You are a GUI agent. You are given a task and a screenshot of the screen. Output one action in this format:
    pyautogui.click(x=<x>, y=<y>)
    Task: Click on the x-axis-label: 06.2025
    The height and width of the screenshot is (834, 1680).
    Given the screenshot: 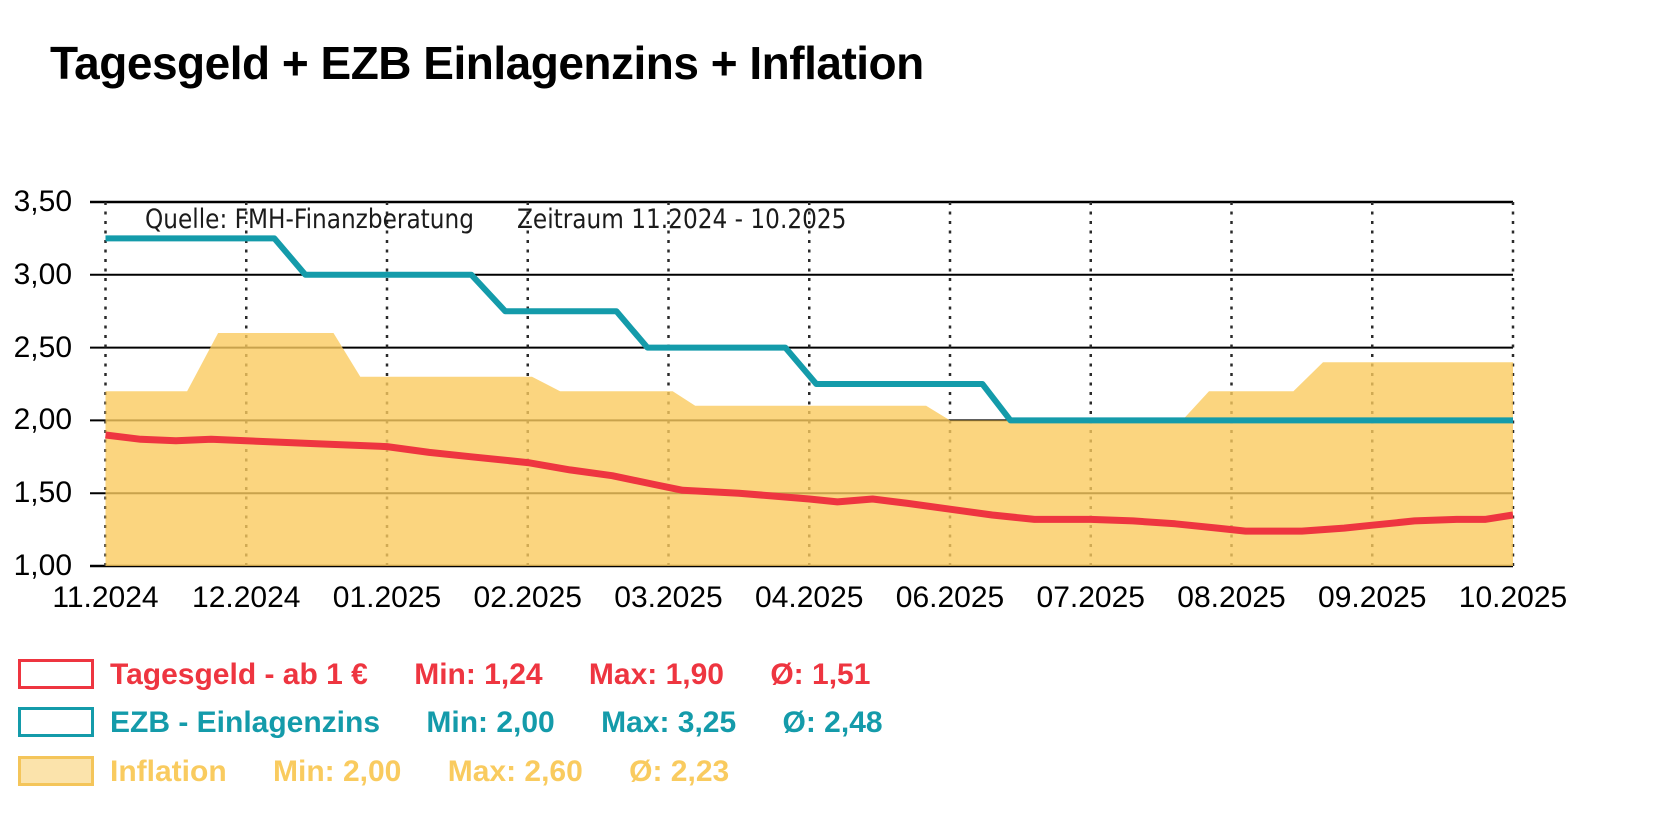 What is the action you would take?
    pyautogui.click(x=950, y=597)
    